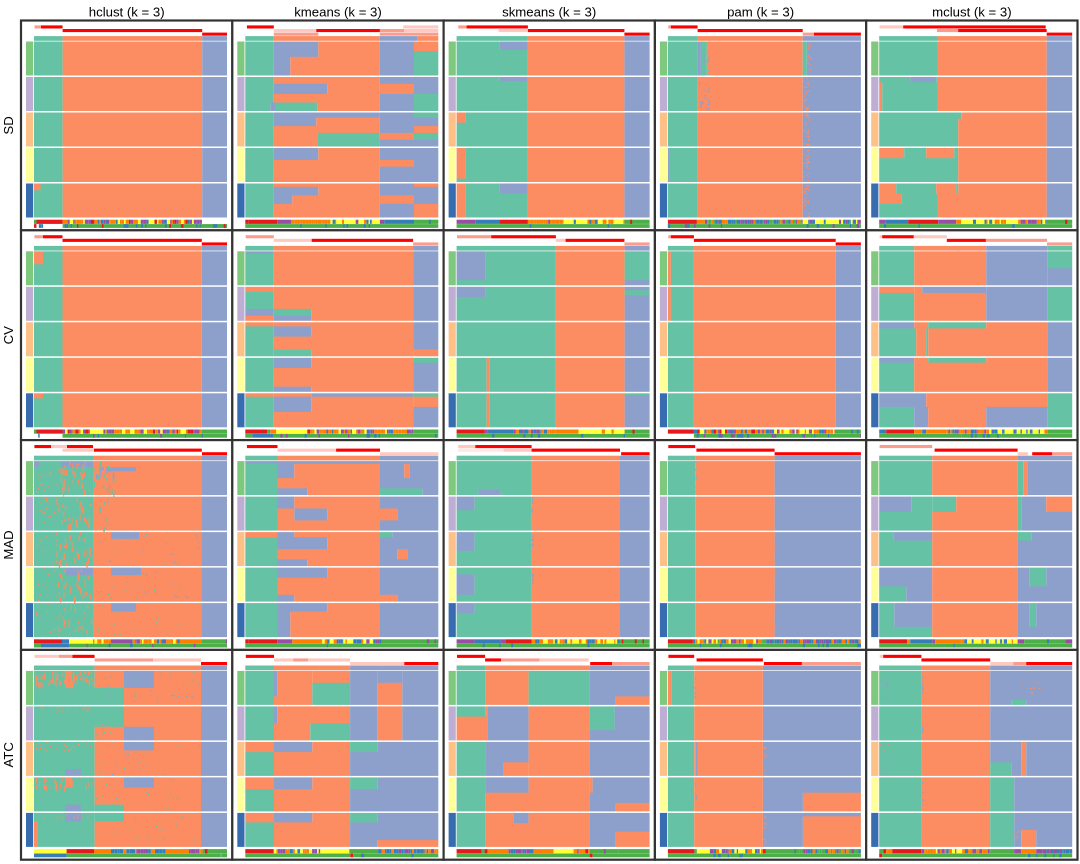 The width and height of the screenshot is (1080, 864). Describe the element at coordinates (338, 12) in the screenshot. I see `svg-text: kmeans (k = 3)` at that location.